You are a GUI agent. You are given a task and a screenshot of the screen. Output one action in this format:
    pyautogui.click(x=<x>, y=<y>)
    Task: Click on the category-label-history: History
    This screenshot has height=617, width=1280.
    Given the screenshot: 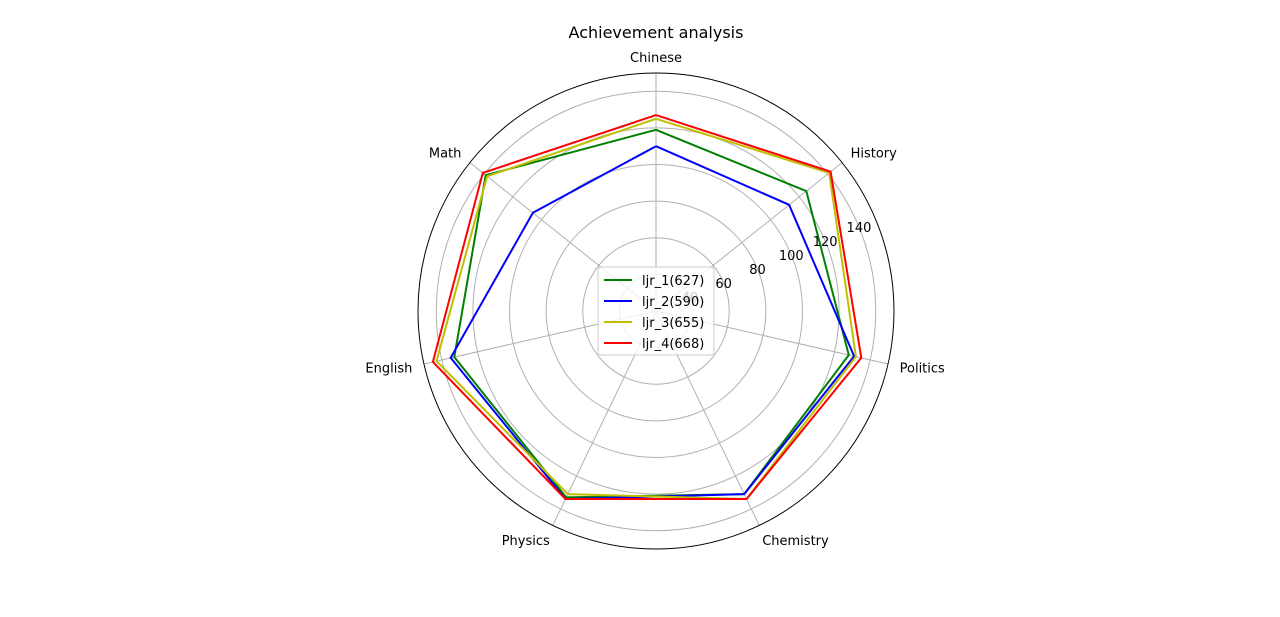 What is the action you would take?
    pyautogui.click(x=874, y=154)
    